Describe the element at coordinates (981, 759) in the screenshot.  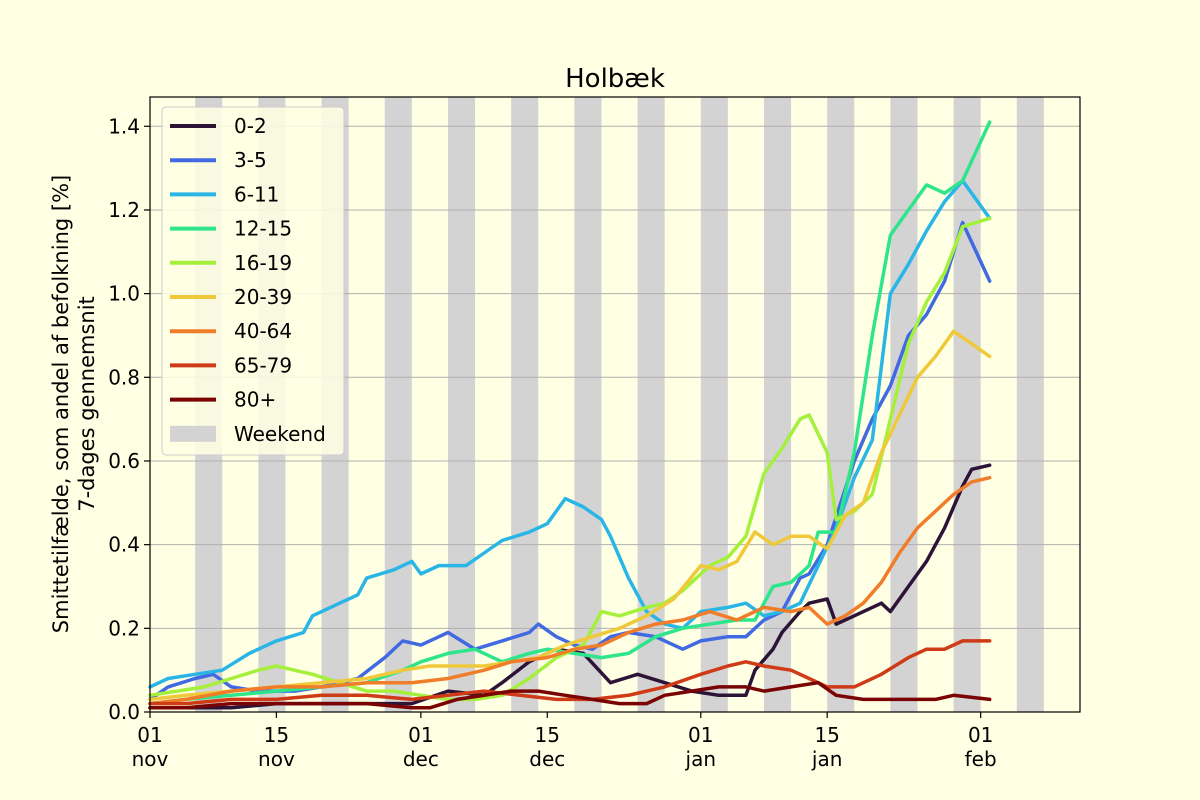
I see `x-tick-label-month: feb` at that location.